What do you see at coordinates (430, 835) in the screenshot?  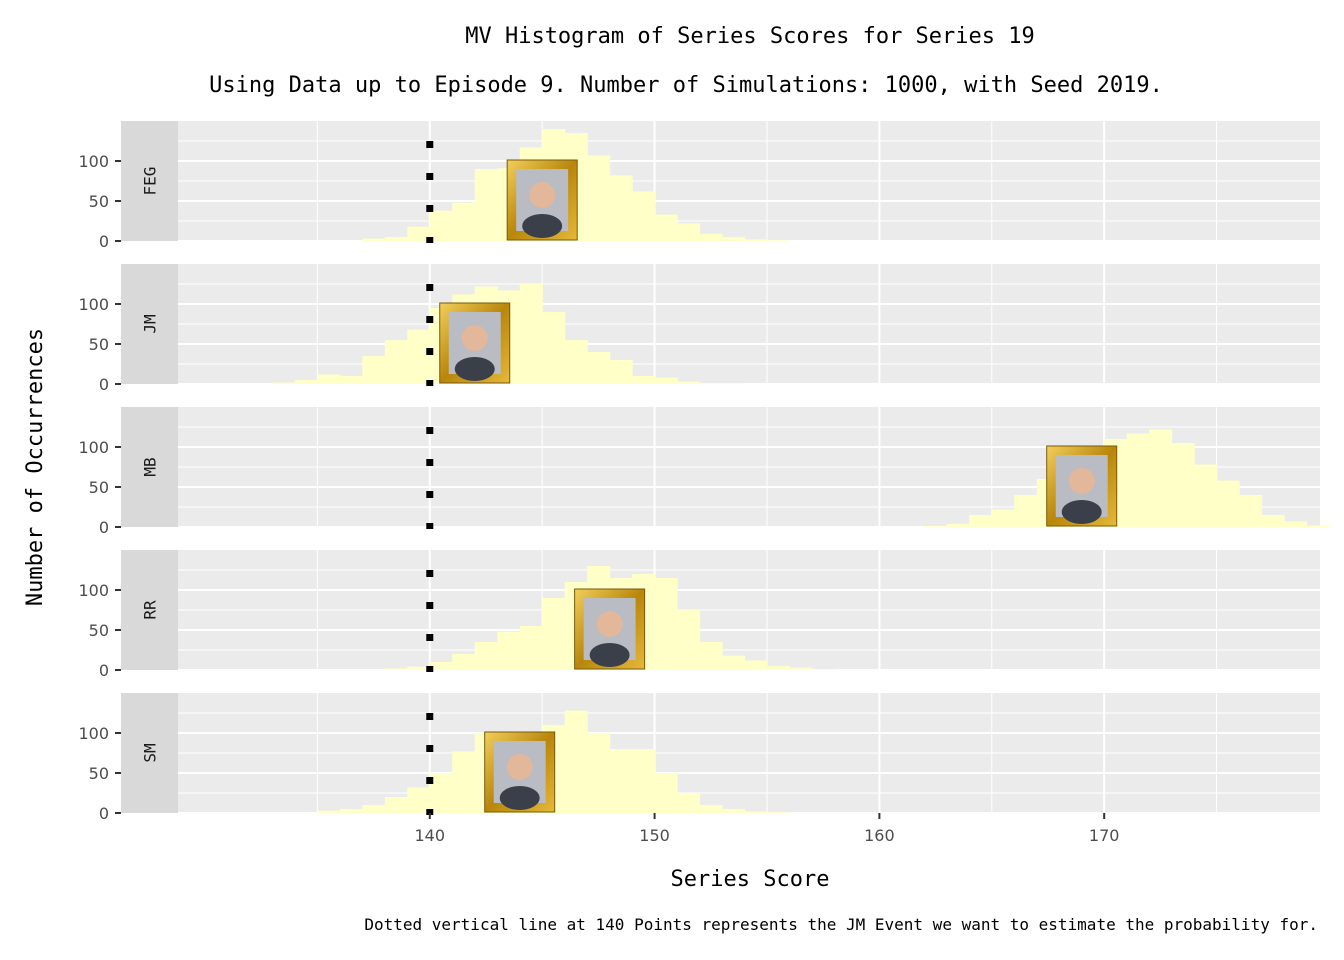 I see `x-tick-label: 140` at bounding box center [430, 835].